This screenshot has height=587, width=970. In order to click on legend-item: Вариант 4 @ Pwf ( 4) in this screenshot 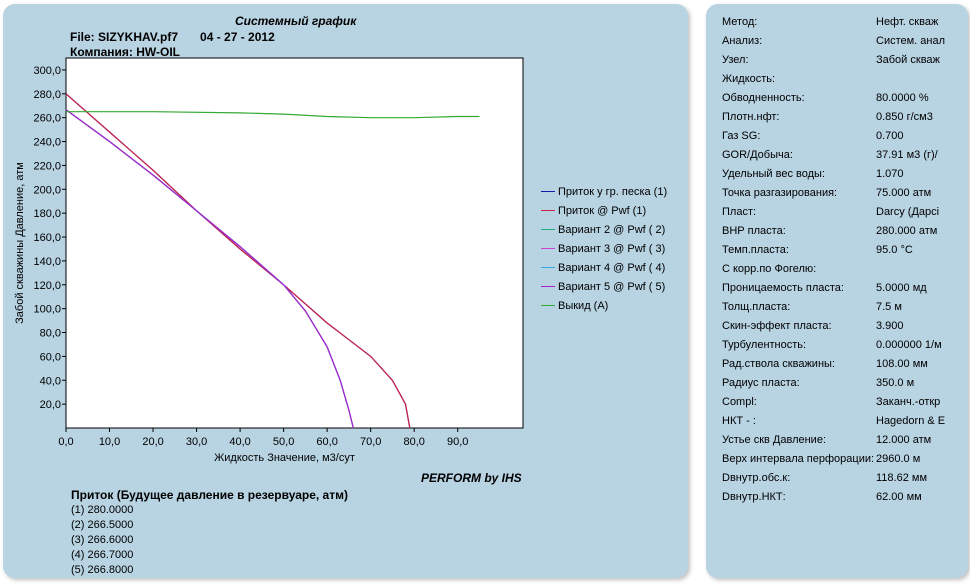, I will do `click(604, 267)`.